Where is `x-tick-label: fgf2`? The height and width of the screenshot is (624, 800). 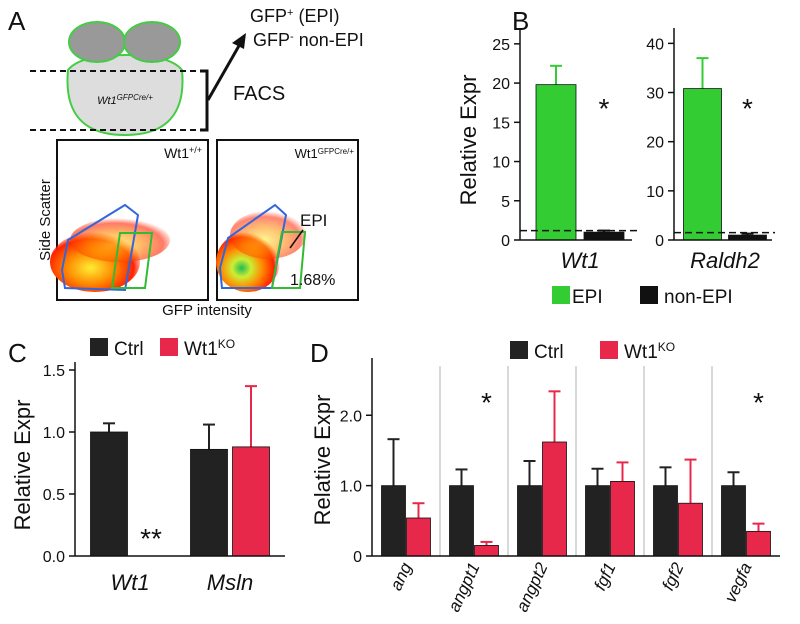 x-tick-label: fgf2 is located at coordinates (672, 576).